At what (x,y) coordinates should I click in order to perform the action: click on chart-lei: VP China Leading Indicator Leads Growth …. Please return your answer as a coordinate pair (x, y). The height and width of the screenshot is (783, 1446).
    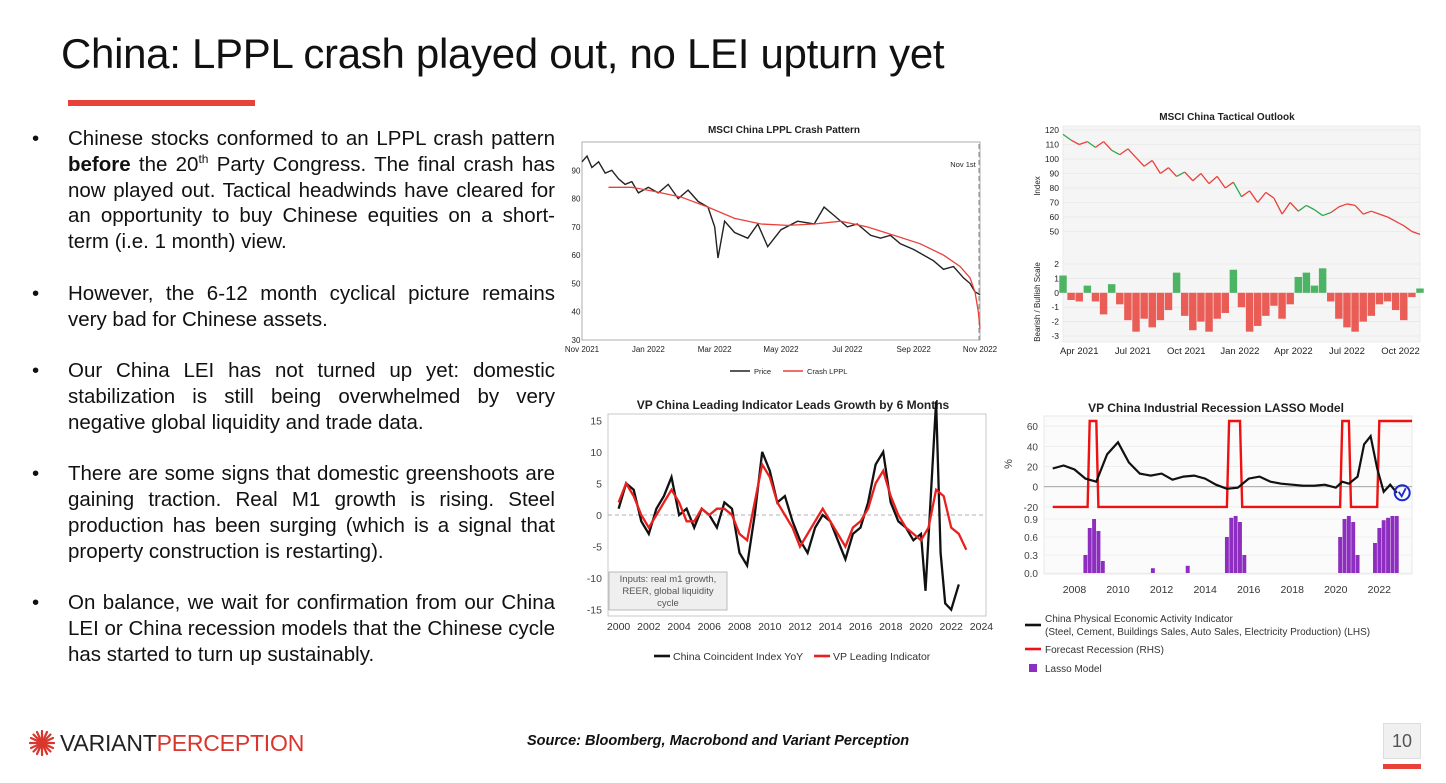
    Looking at the image, I should click on (790, 530).